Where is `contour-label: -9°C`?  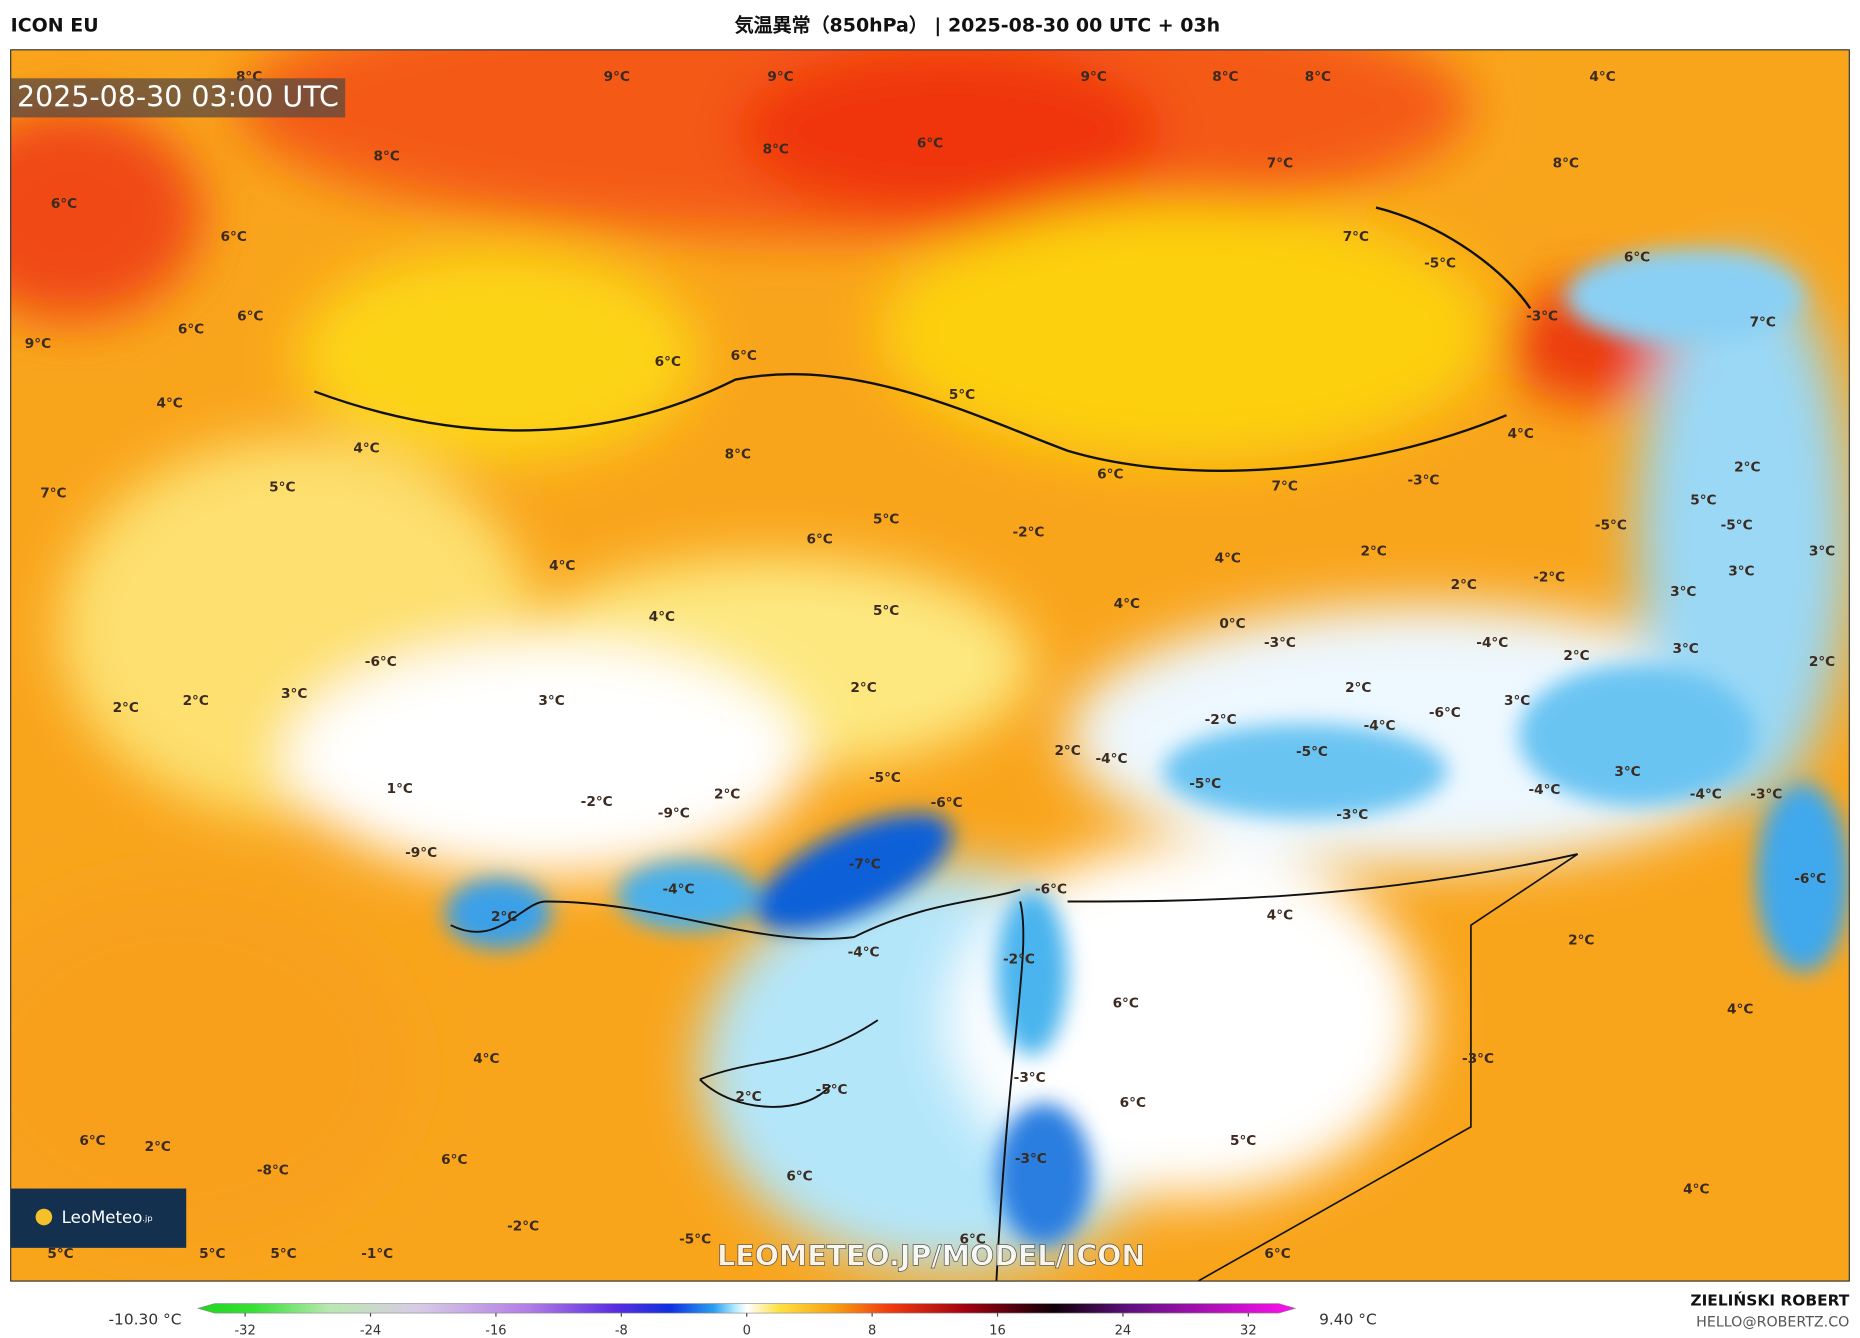 contour-label: -9°C is located at coordinates (421, 853).